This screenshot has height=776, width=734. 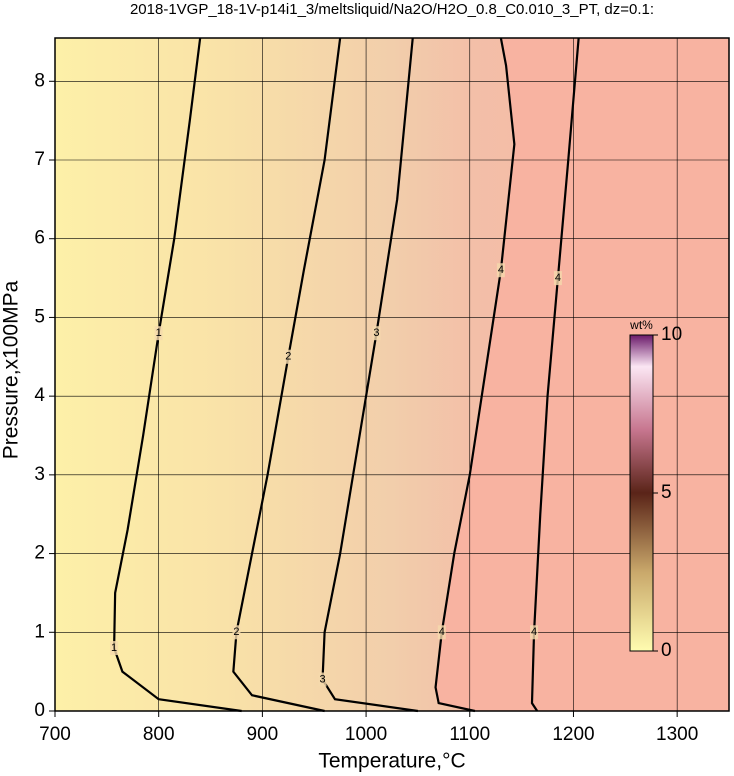 What do you see at coordinates (11, 369) in the screenshot?
I see `y-axis-label: Pressure,x100MPa` at bounding box center [11, 369].